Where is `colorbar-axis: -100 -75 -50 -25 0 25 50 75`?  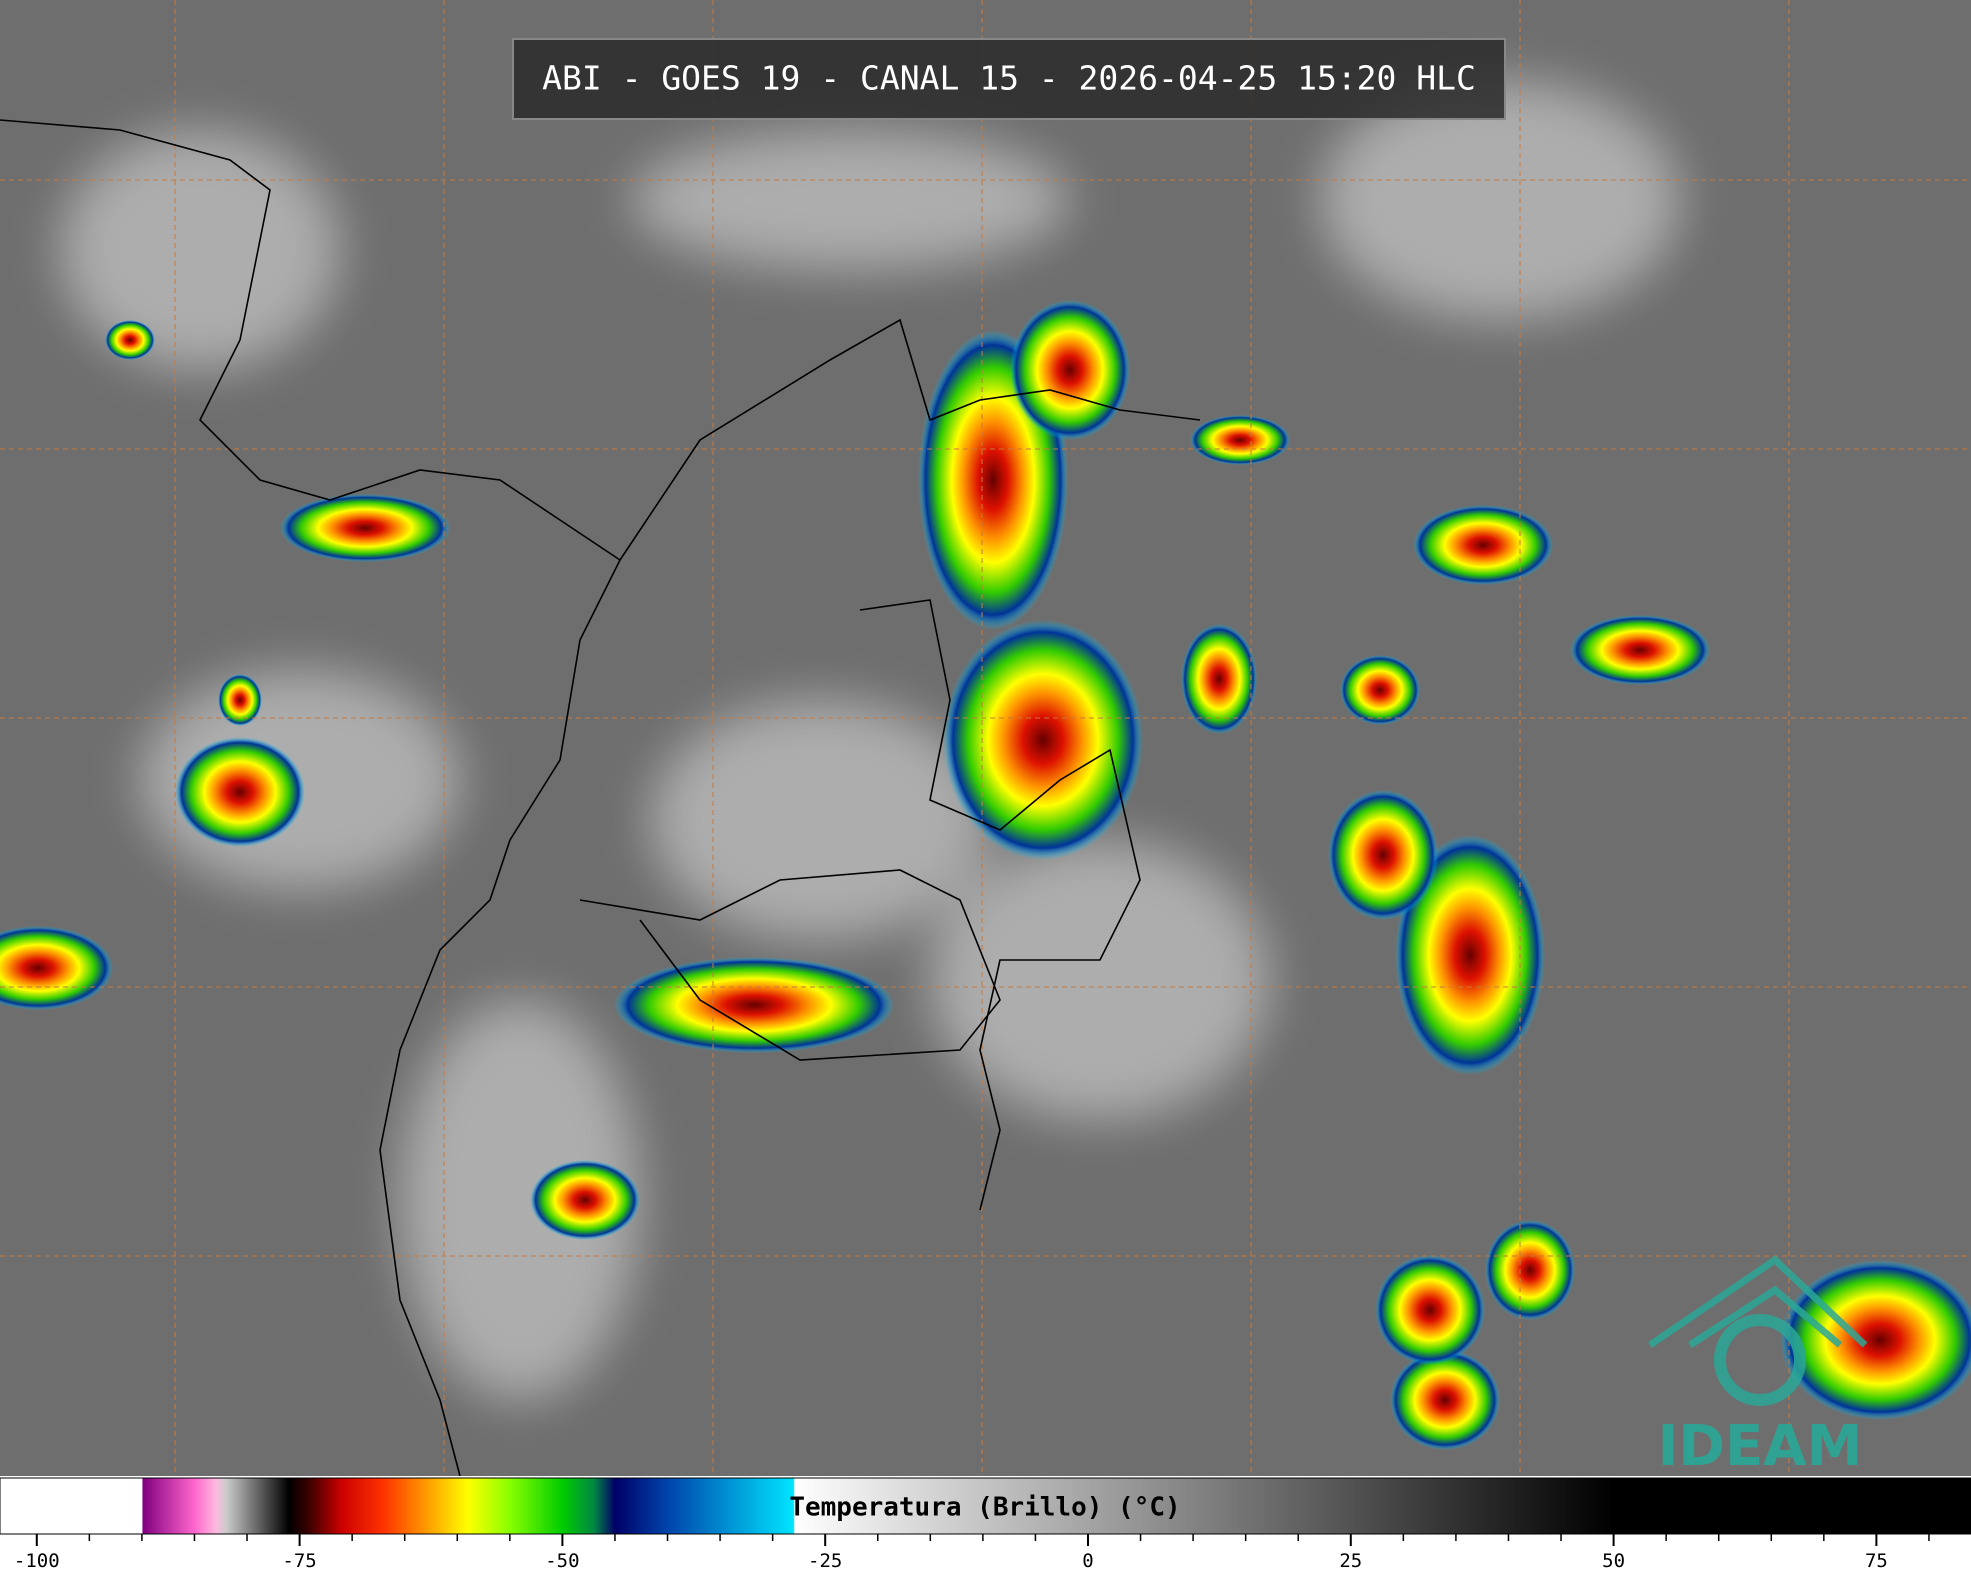 colorbar-axis: -100 -75 -50 -25 0 25 50 75 is located at coordinates (972, 1553).